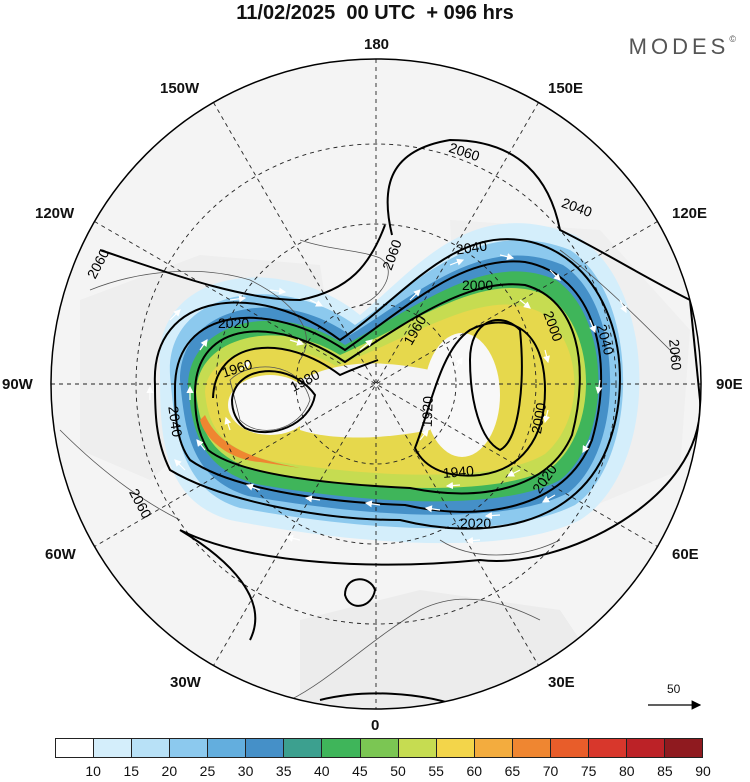 This screenshot has height=782, width=750. Describe the element at coordinates (427, 412) in the screenshot. I see `contour-label: 1920` at that location.